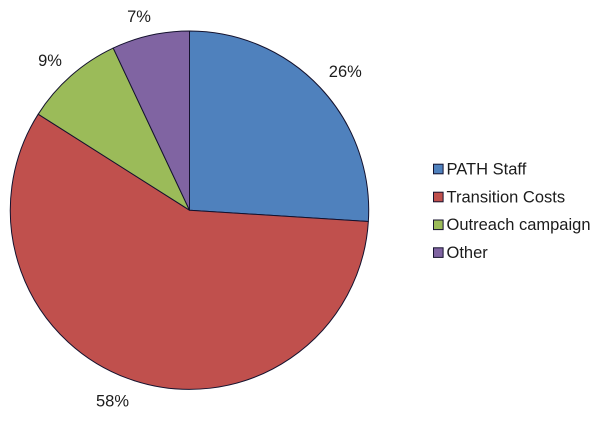 This screenshot has width=600, height=422. Describe the element at coordinates (506, 197) in the screenshot. I see `svg-text: Transition Costs` at that location.